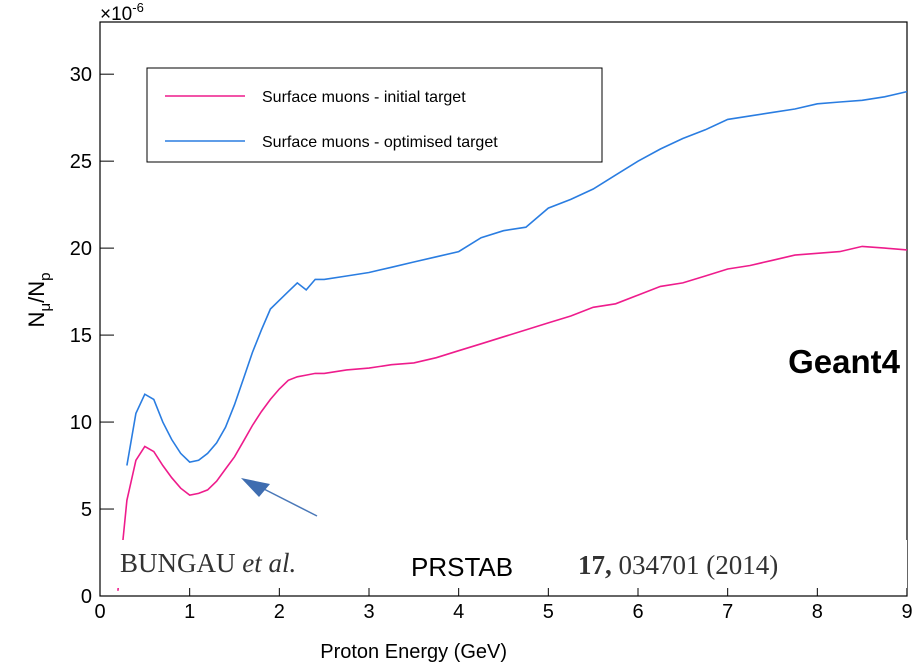 This screenshot has width=917, height=672. I want to click on x-tick-label: 0, so click(99, 612).